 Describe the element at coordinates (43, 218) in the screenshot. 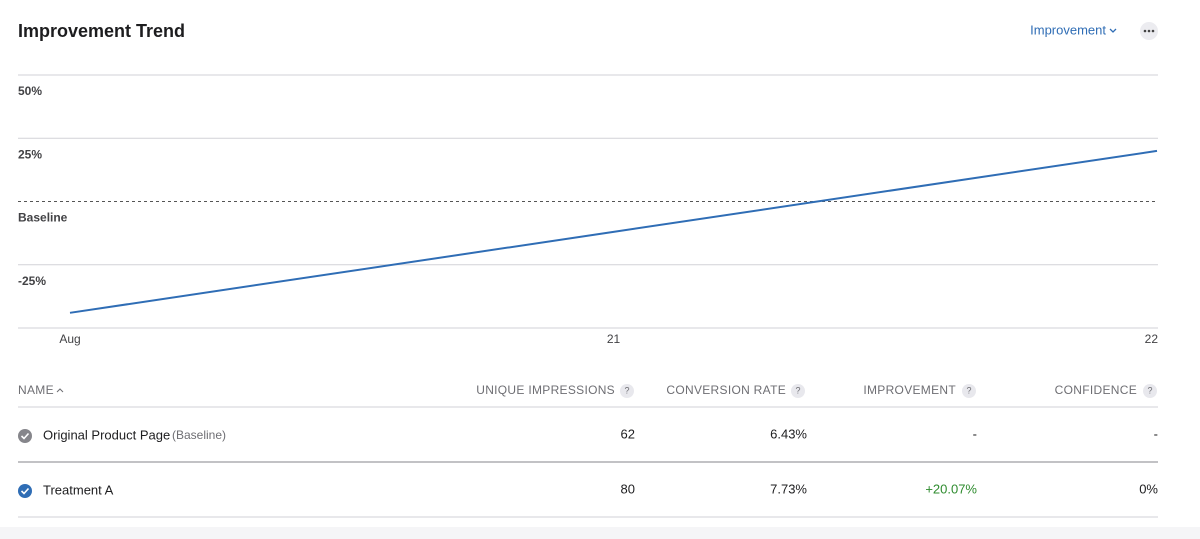

I see `y-tick-label: Baseline` at that location.